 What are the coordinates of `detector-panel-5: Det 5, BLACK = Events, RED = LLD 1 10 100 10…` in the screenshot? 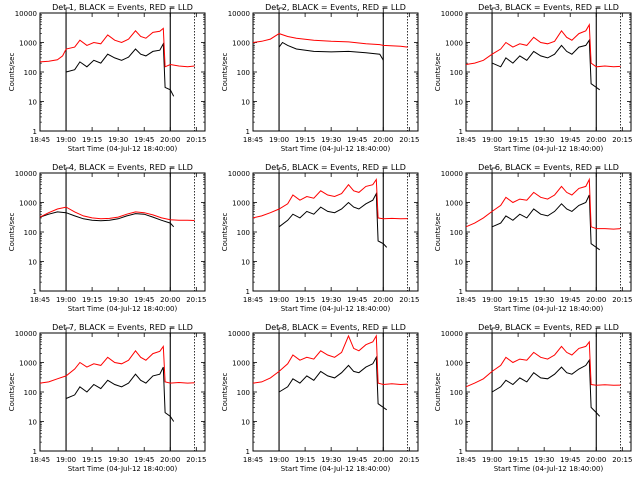 It's located at (320, 238).